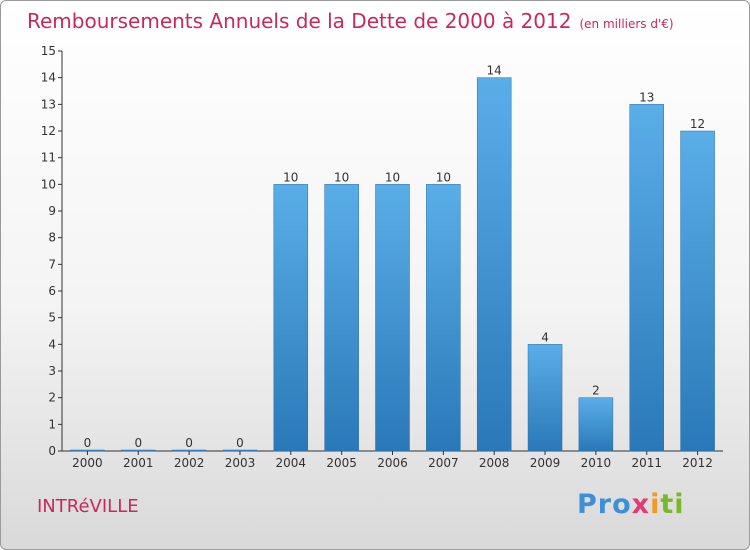  What do you see at coordinates (494, 71) in the screenshot?
I see `data-label: 14` at bounding box center [494, 71].